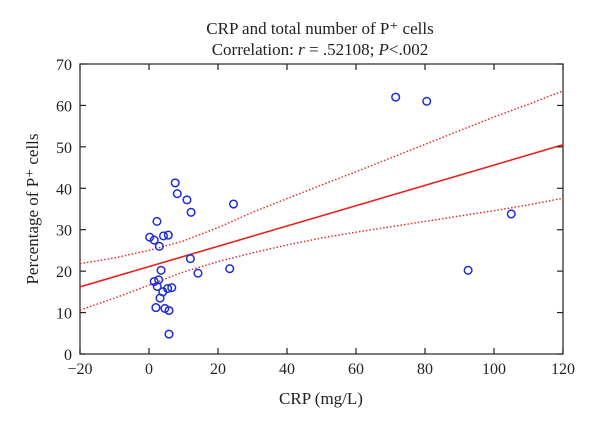 This screenshot has height=432, width=600. I want to click on y-tick-label: 40, so click(64, 189).